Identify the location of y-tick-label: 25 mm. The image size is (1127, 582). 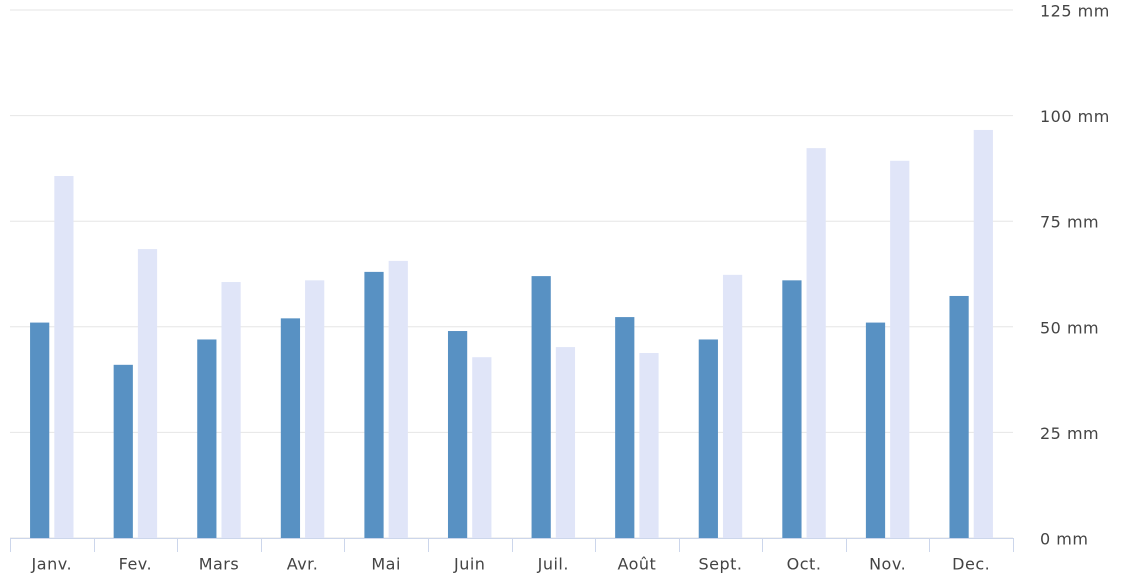
(1069, 433).